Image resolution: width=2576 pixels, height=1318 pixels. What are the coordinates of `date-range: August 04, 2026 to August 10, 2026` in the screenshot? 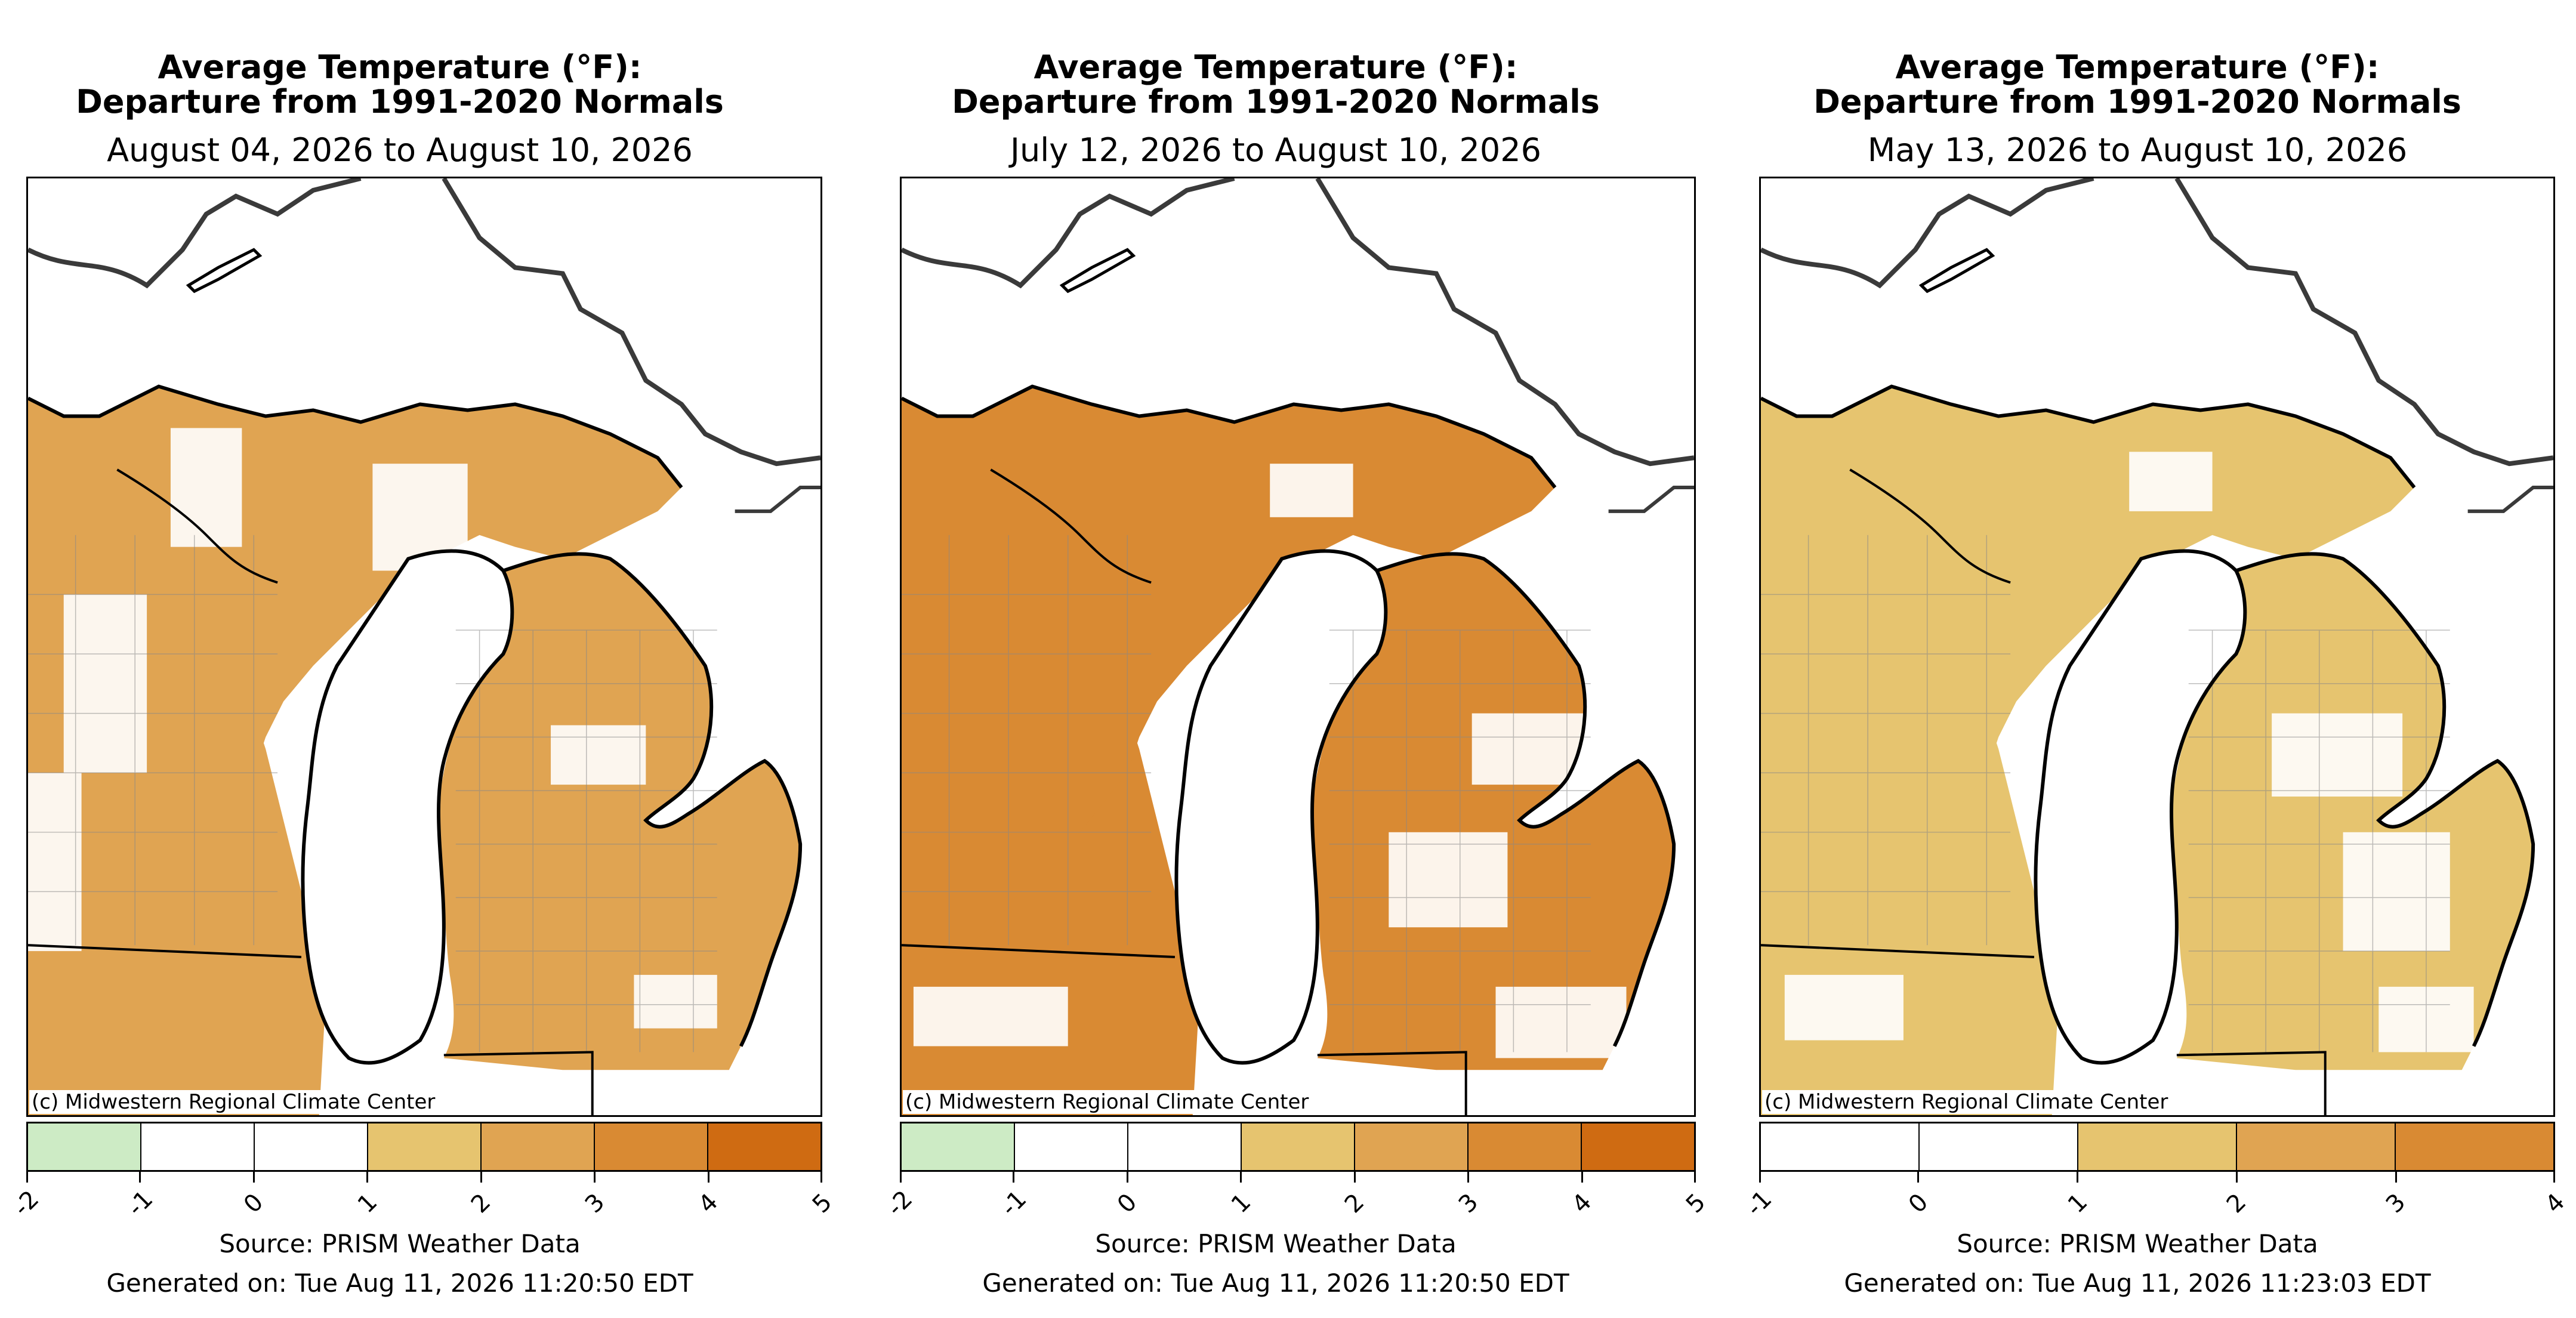 It's located at (400, 150).